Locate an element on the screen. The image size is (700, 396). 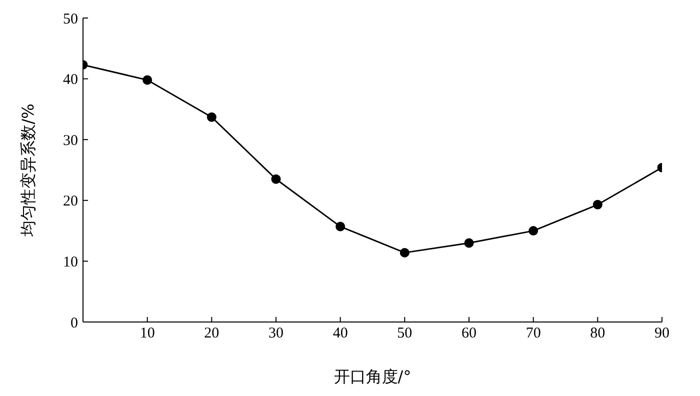
y-tick-label: 0 is located at coordinates (74, 323).